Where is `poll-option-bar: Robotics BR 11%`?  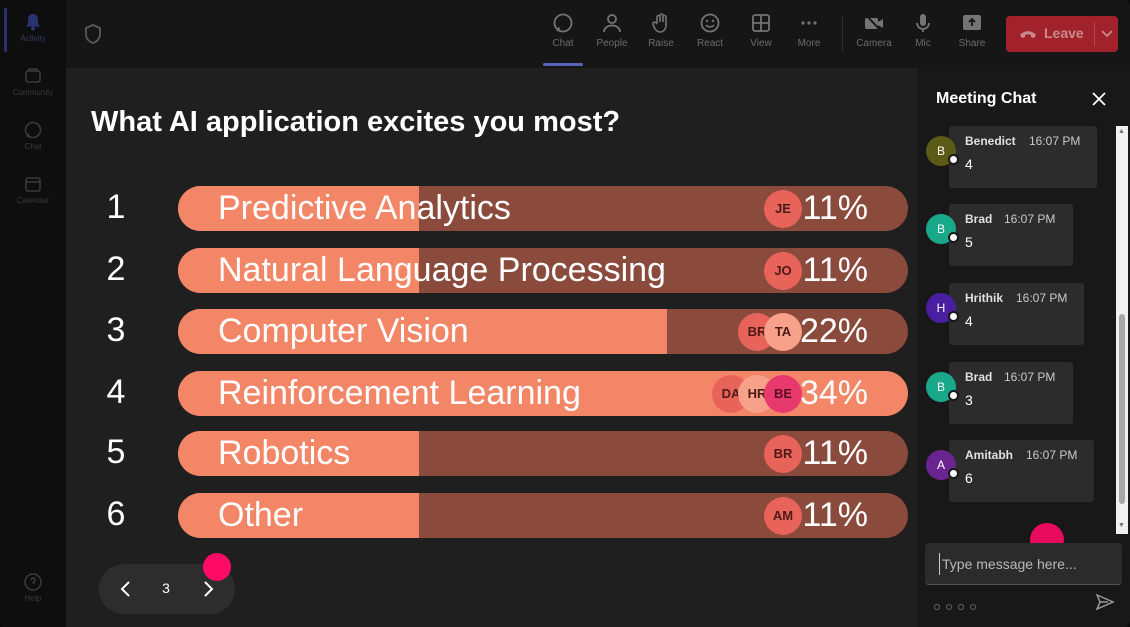
poll-option-bar: Robotics BR 11% is located at coordinates (543, 453).